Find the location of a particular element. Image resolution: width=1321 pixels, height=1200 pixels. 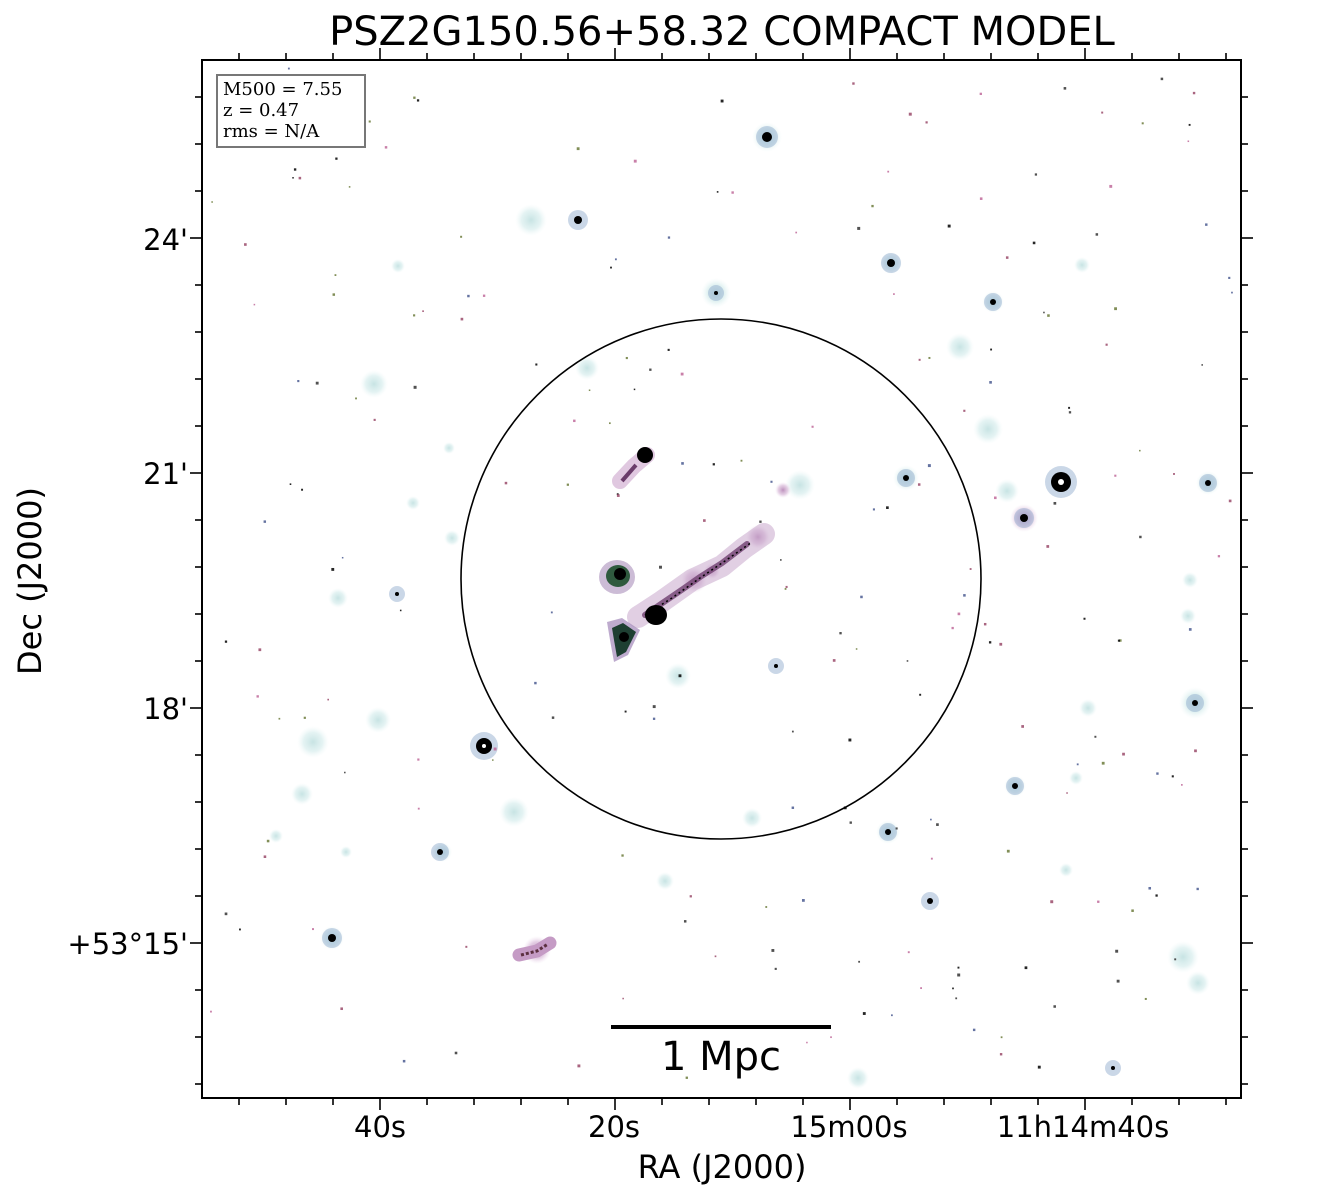

bright-source is located at coordinates (656, 615).